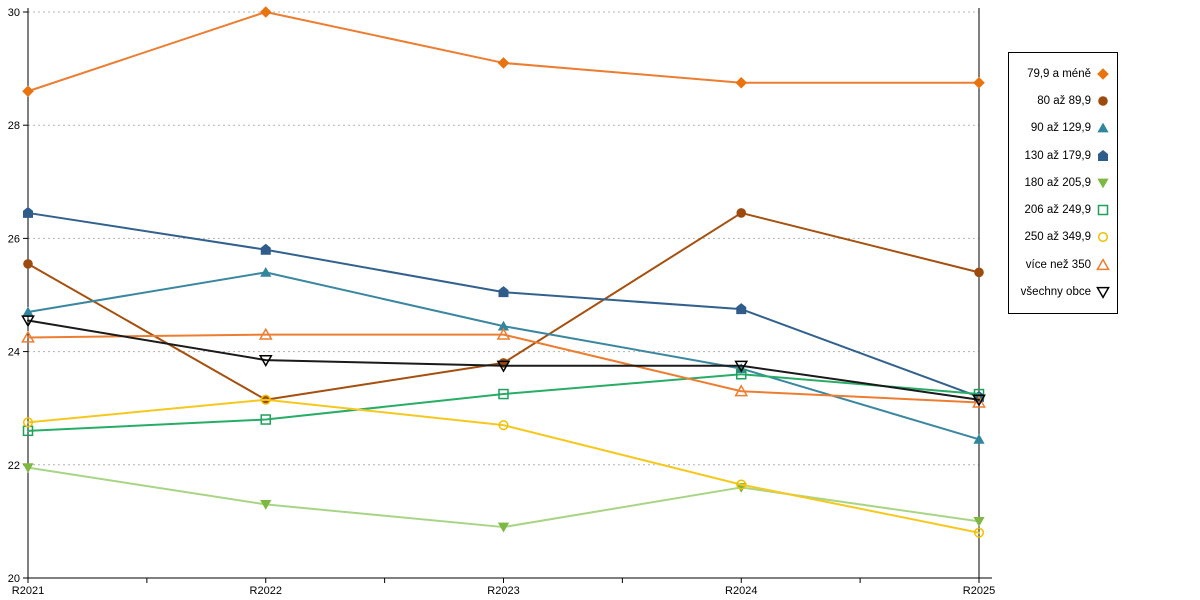 The image size is (1200, 600). What do you see at coordinates (14, 579) in the screenshot?
I see `y-axis-tick-label: 20` at bounding box center [14, 579].